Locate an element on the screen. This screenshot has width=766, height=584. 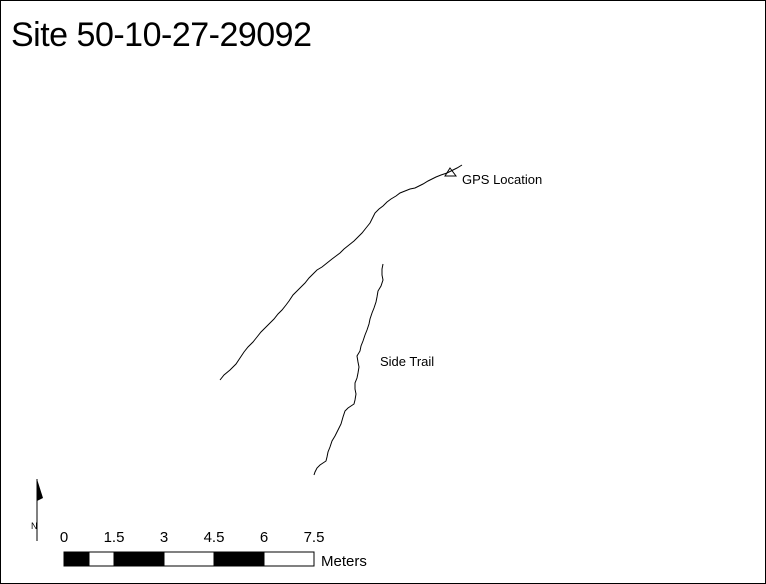
side-trail-line is located at coordinates (348, 369).